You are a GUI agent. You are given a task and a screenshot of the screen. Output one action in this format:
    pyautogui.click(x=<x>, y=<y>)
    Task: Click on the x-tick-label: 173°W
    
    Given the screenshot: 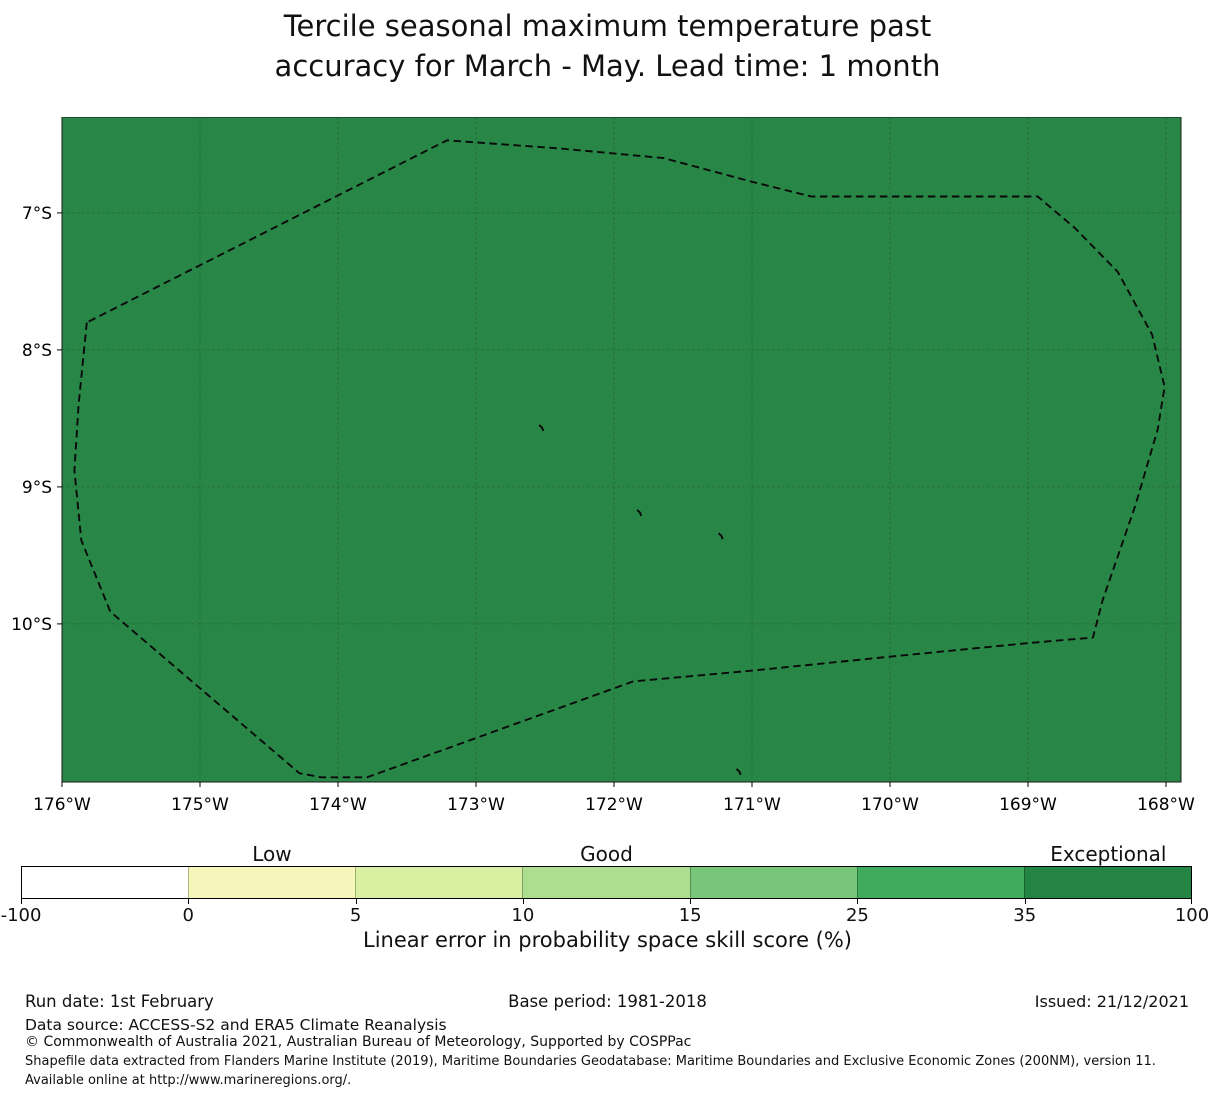 What is the action you would take?
    pyautogui.click(x=476, y=805)
    